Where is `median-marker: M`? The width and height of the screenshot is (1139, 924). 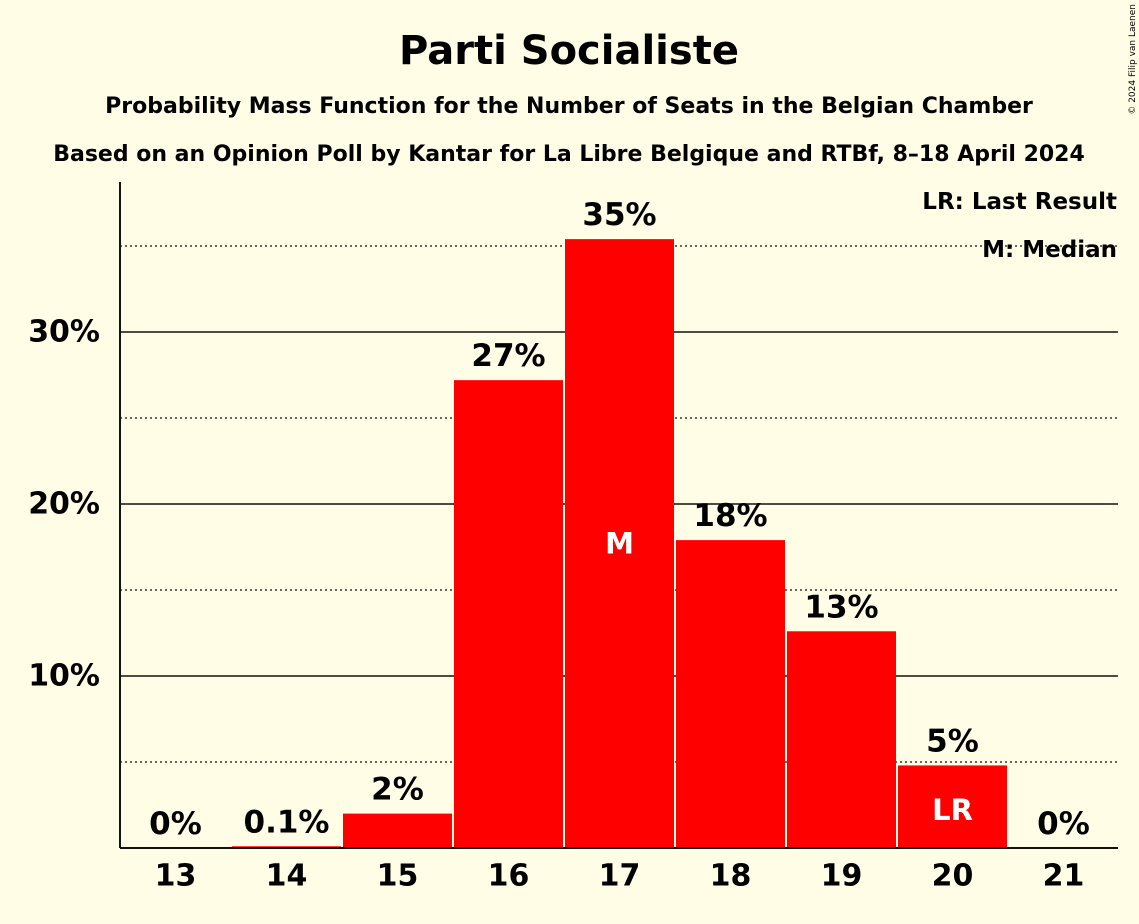
median-marker: M is located at coordinates (619, 544).